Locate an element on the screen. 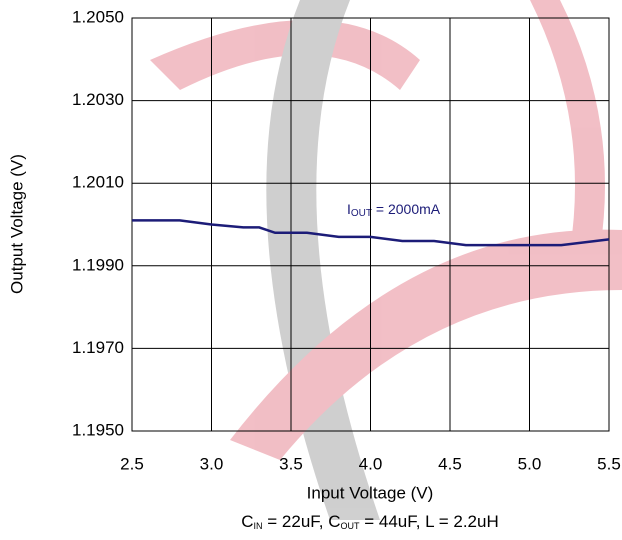  y-tick-label: 1.2050 is located at coordinates (98, 16).